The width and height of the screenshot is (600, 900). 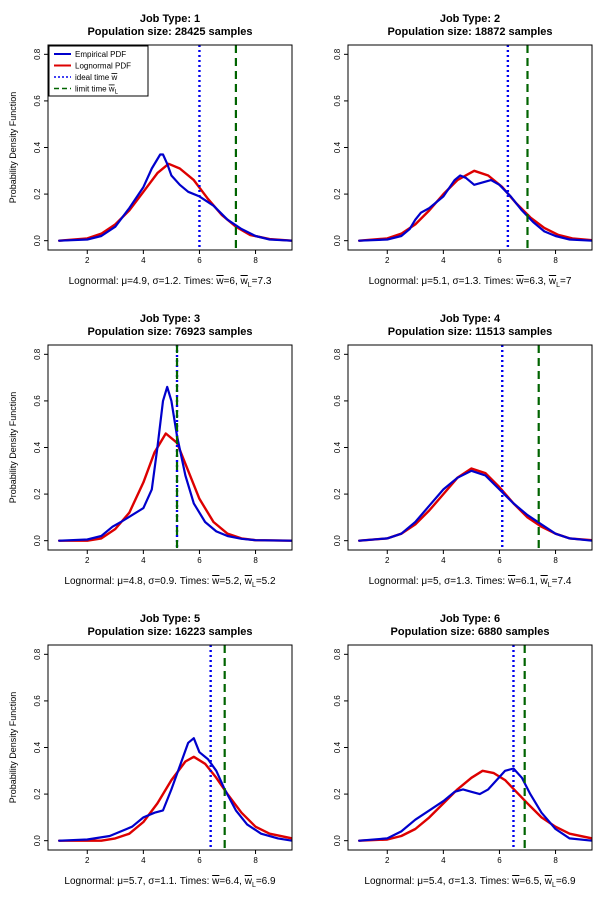 I want to click on chart-subtitle: Population size: 28425 samples, so click(x=169, y=32).